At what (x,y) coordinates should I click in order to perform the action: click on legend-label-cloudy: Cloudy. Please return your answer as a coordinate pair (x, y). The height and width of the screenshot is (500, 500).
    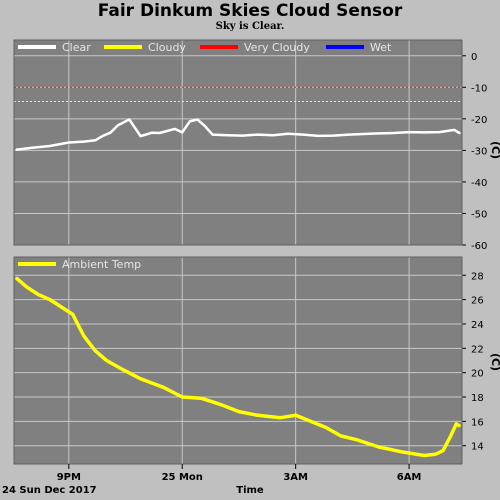
    Looking at the image, I should click on (167, 47).